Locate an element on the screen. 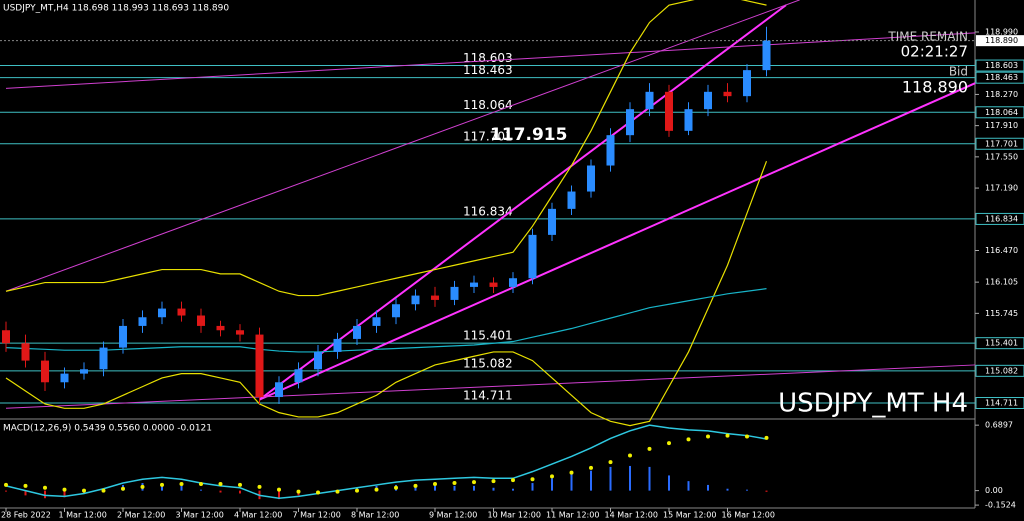 Image resolution: width=1024 pixels, height=521 pixels. y-tick-label: 117.910 is located at coordinates (1001, 125).